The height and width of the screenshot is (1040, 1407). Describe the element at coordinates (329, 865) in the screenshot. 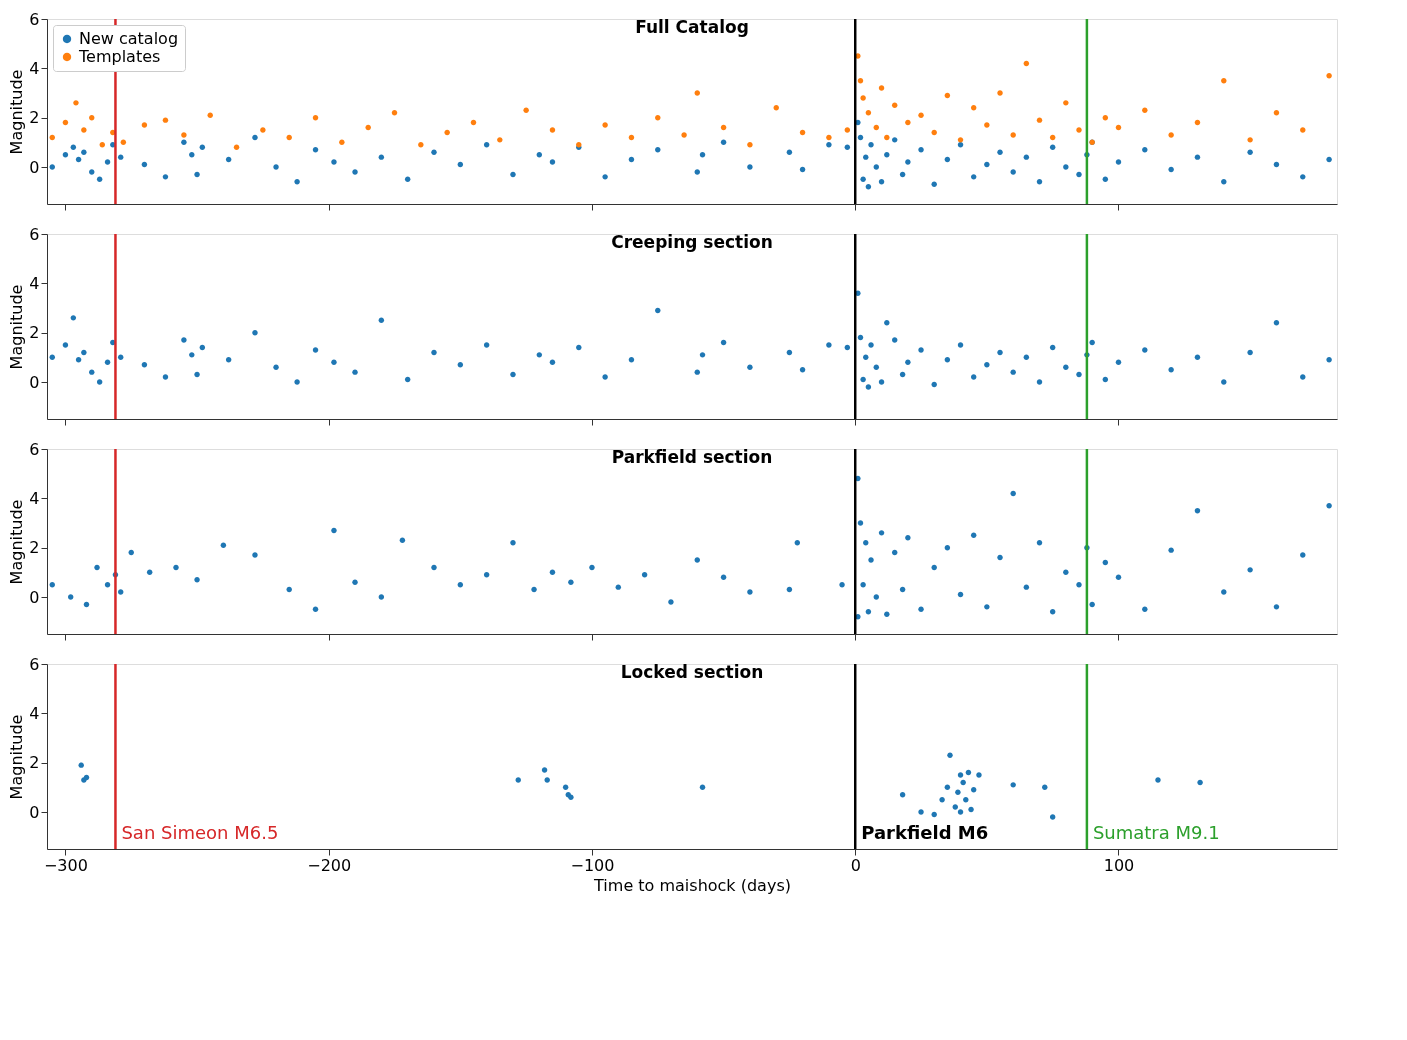

I see `x-tick-label: −200` at that location.